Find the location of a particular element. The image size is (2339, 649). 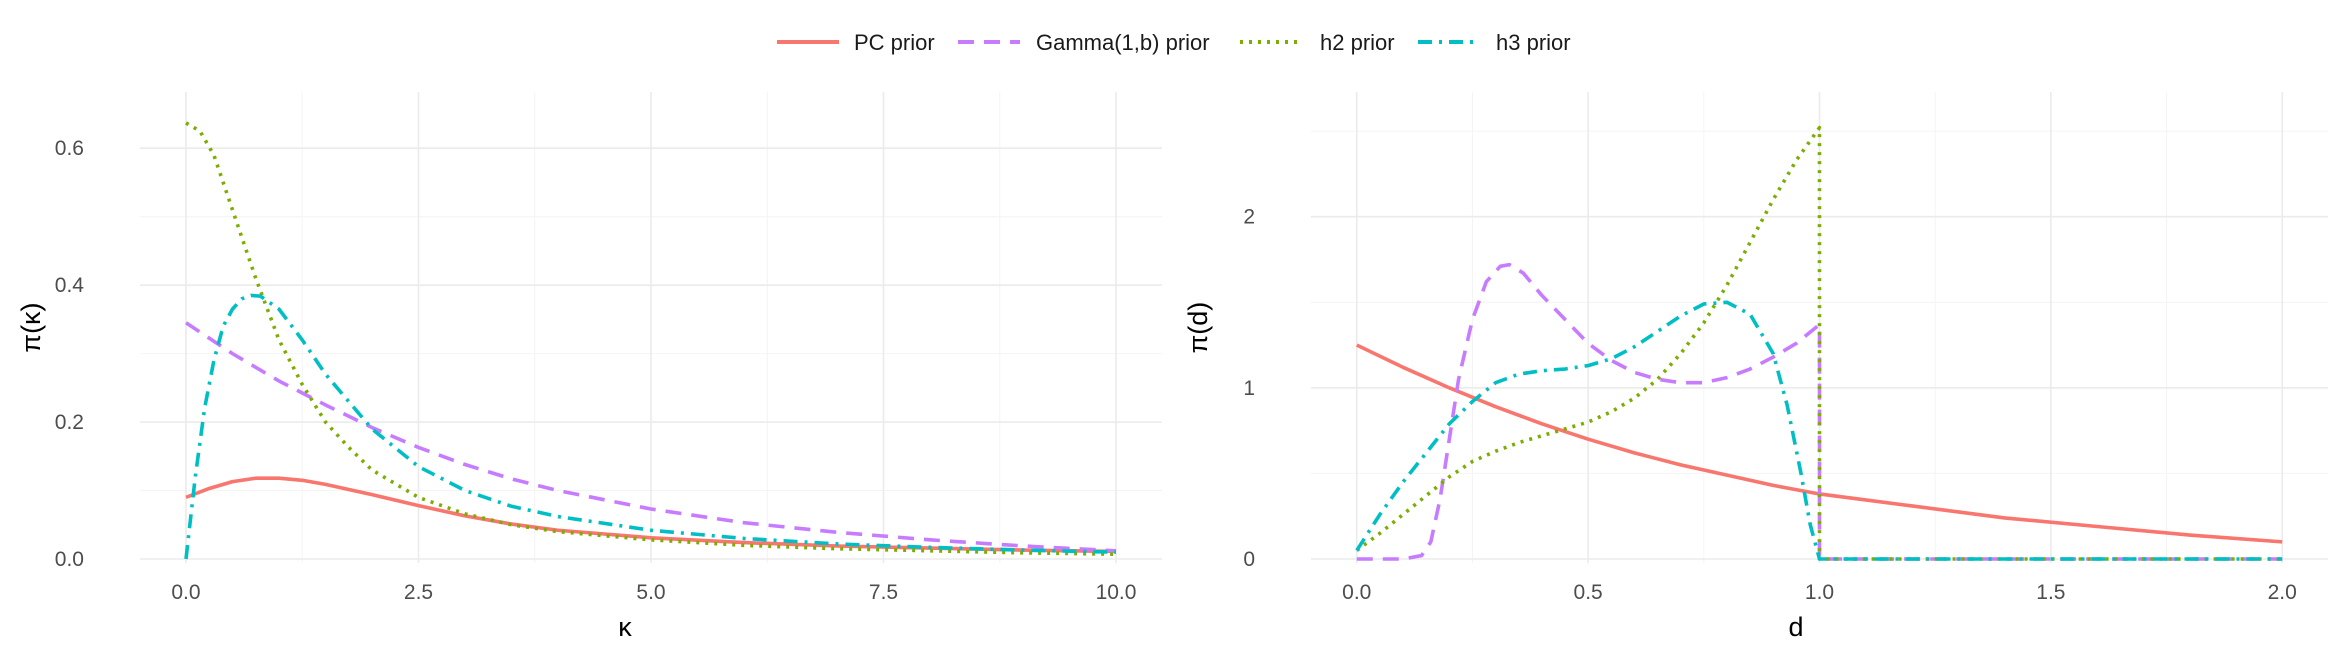

legend-label: h3 prior is located at coordinates (1533, 42).